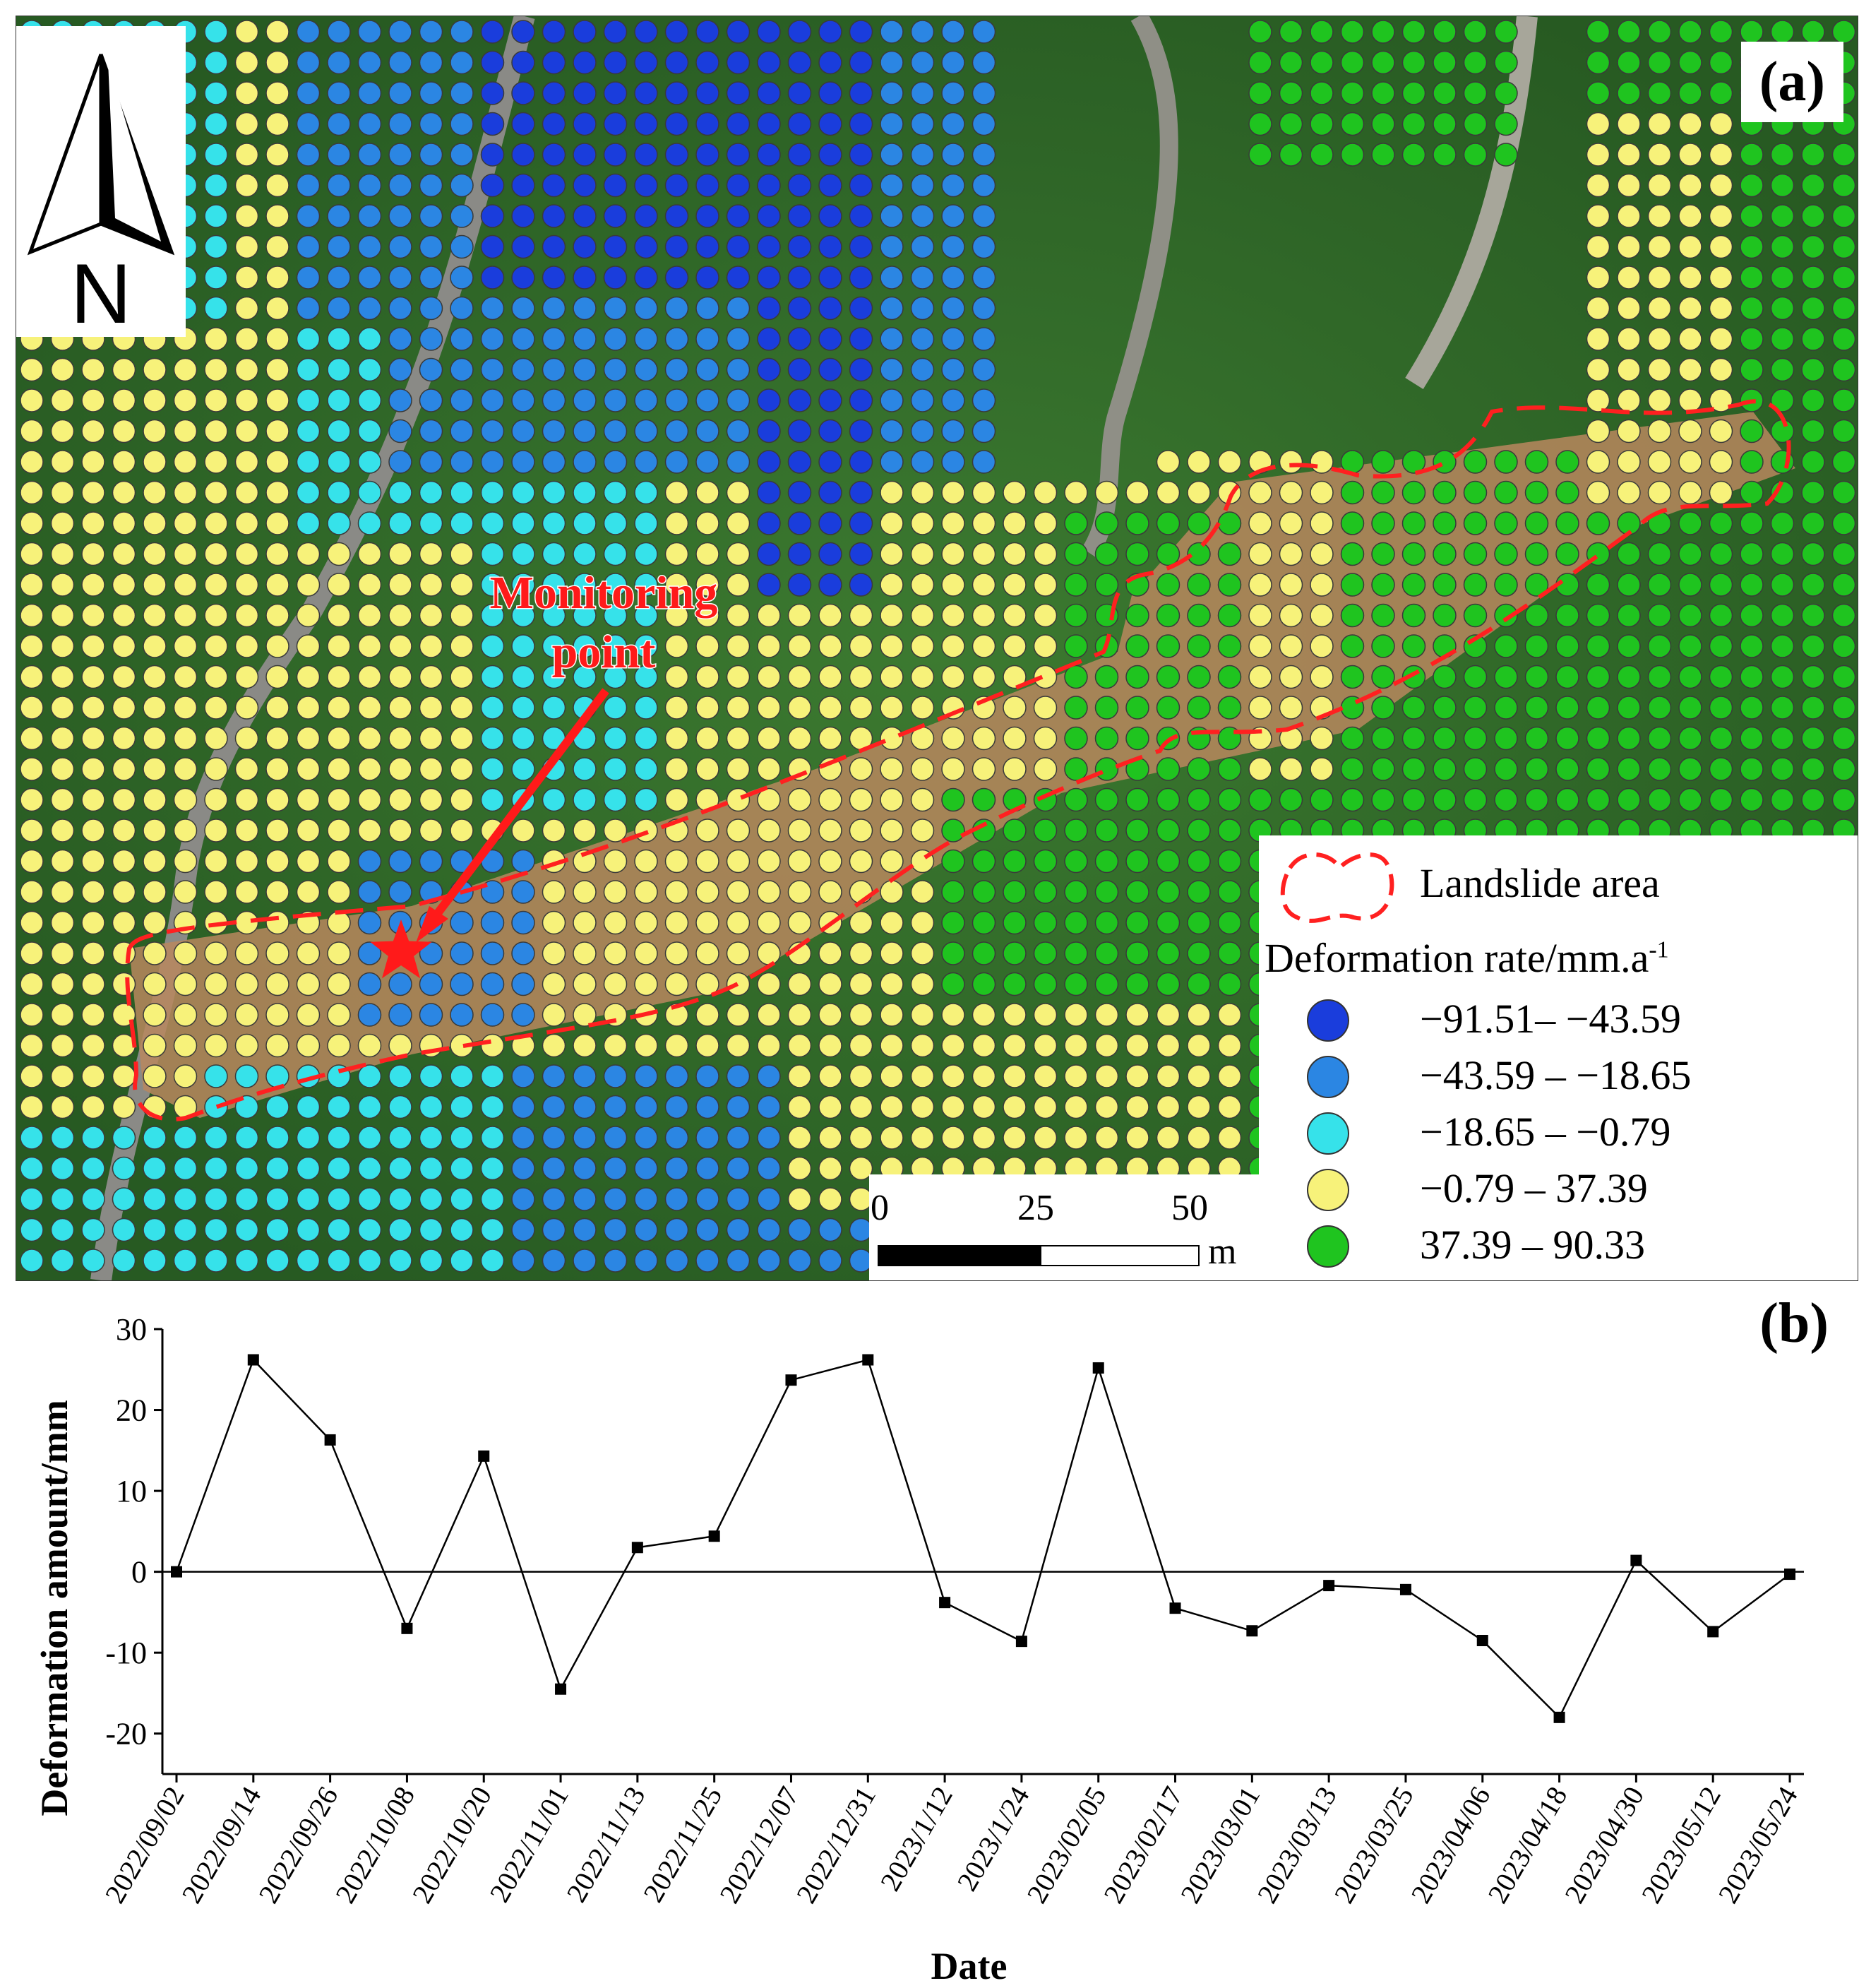 This screenshot has height=1988, width=1871. What do you see at coordinates (605, 1844) in the screenshot?
I see `x-tick-label: 2022/11/13` at bounding box center [605, 1844].